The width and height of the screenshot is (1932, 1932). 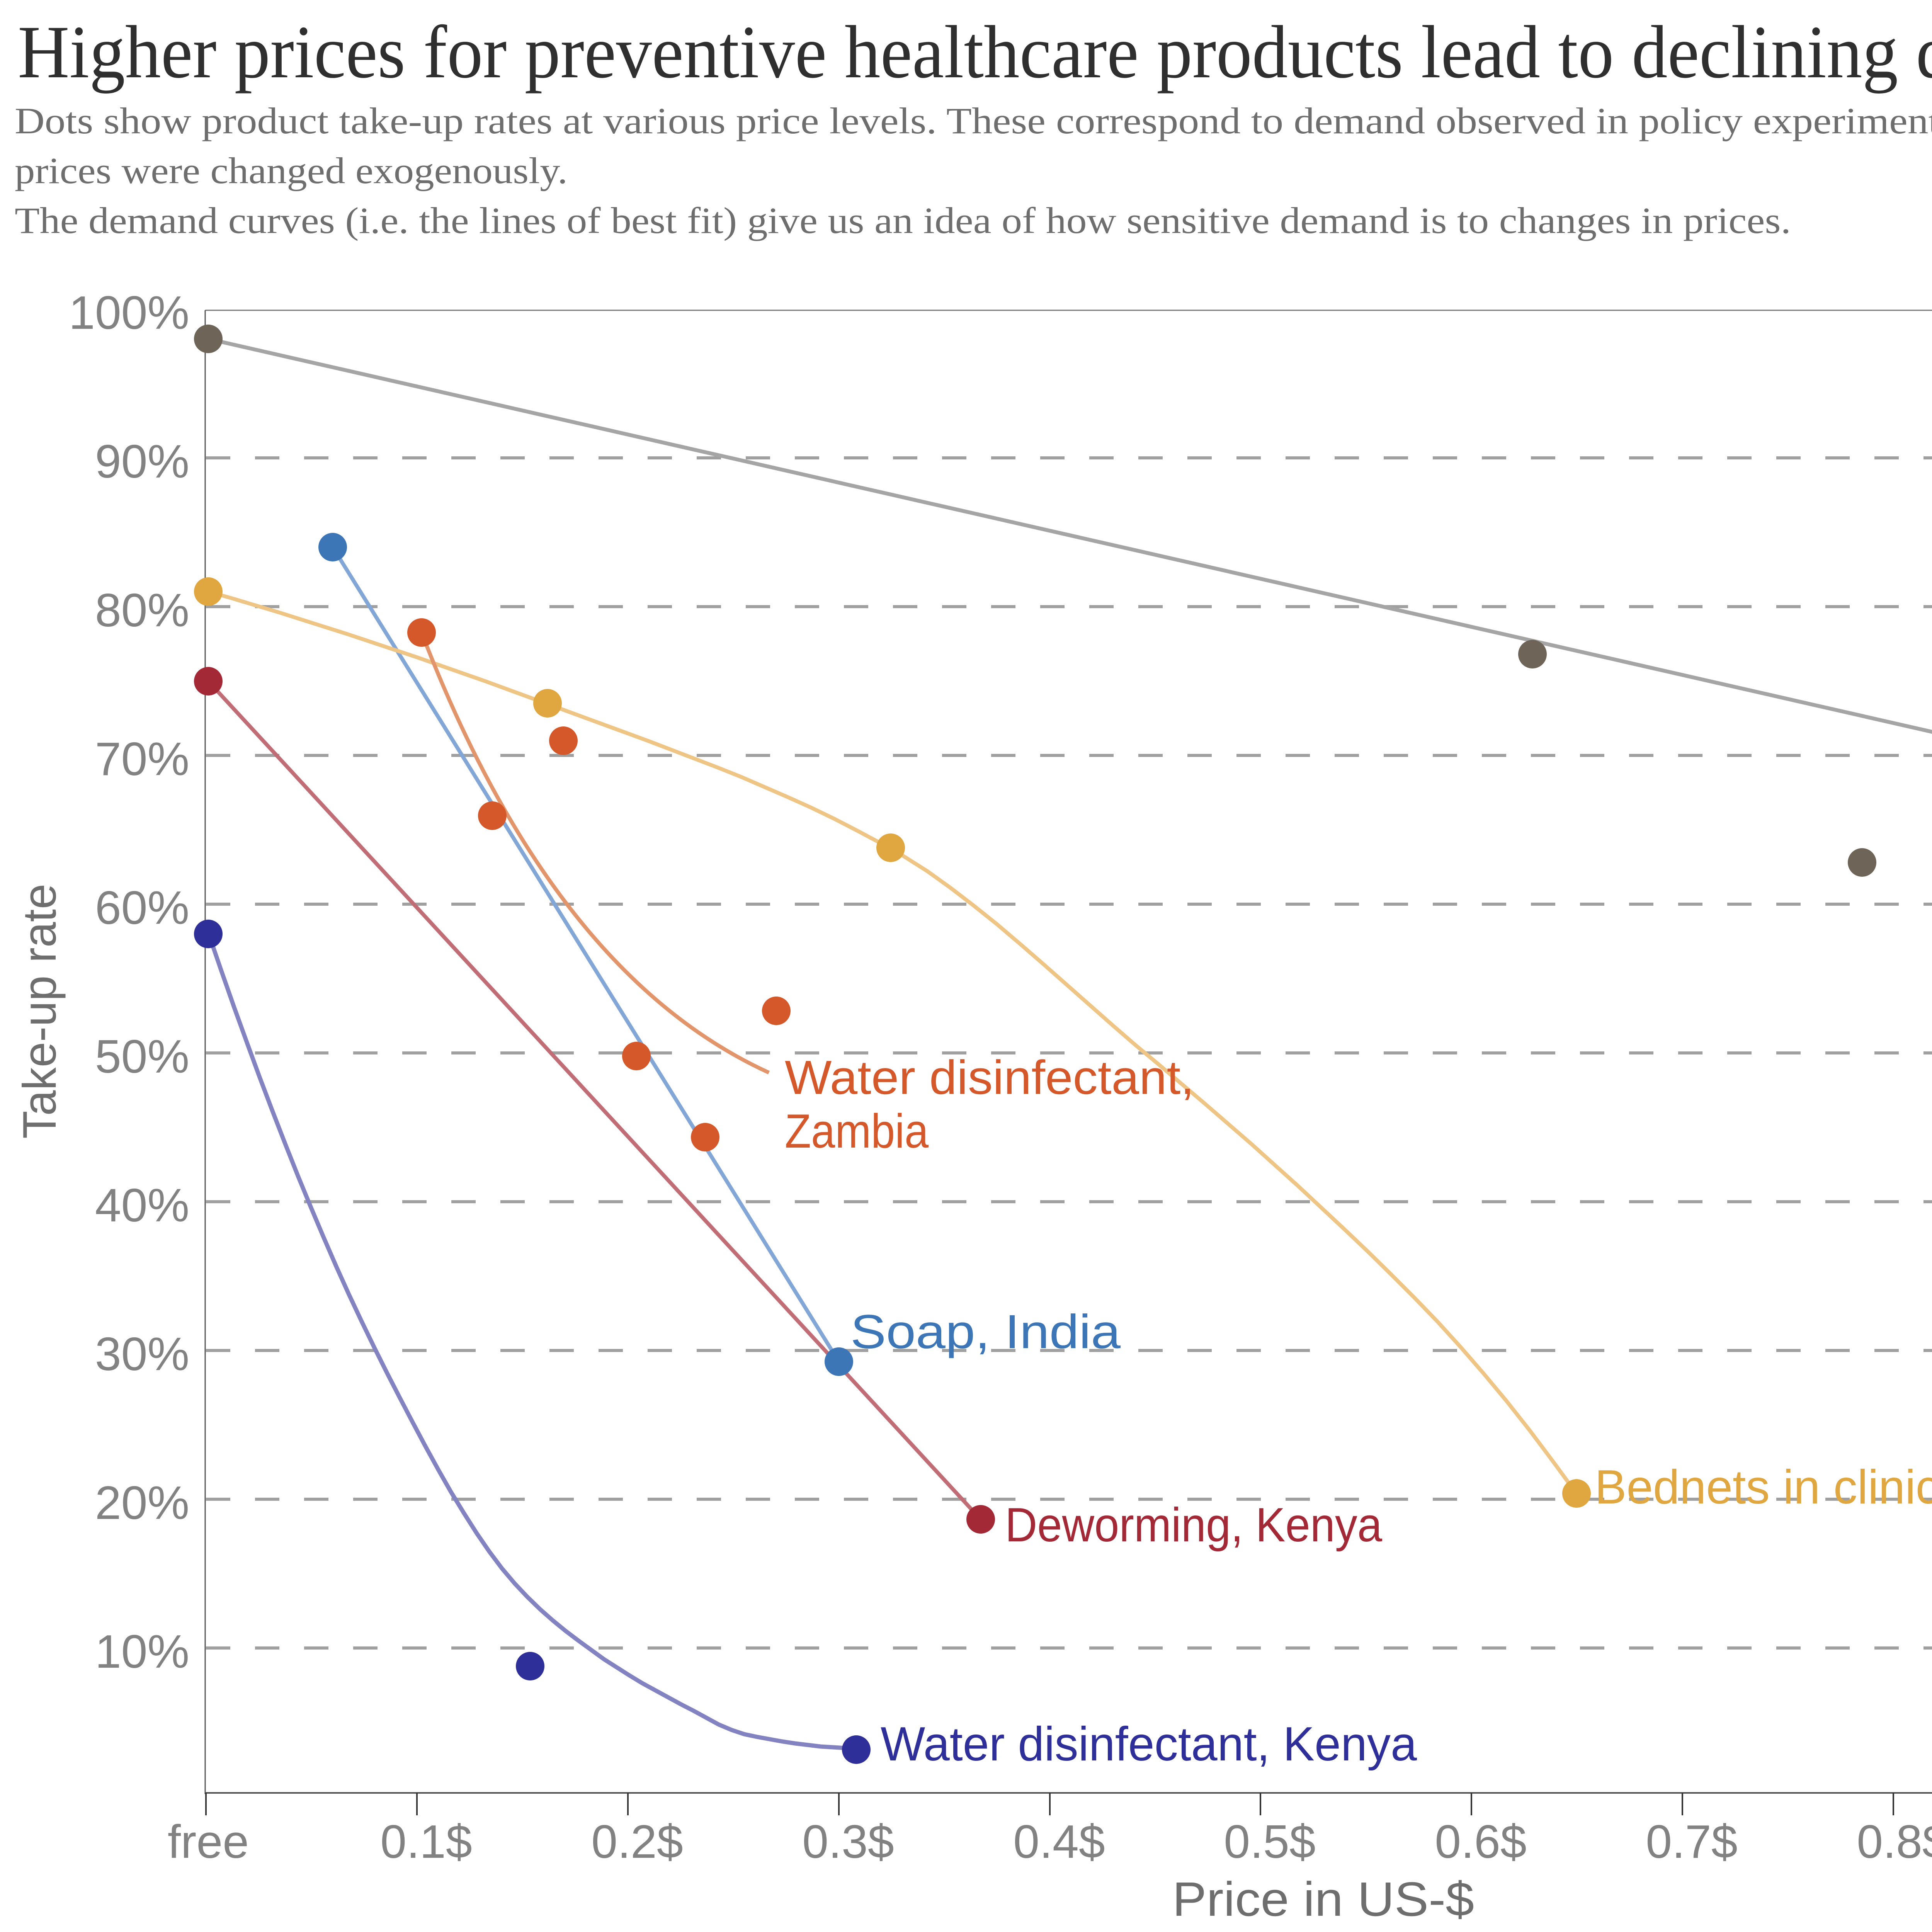 I want to click on svg-text: Bednets in clinics, Kenya, so click(x=1764, y=1488).